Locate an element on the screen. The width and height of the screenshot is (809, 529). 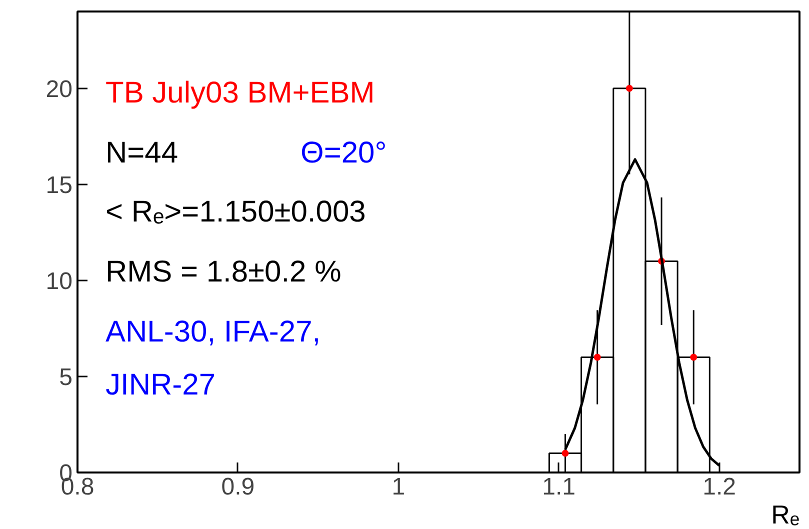
x-tick-label: 1 is located at coordinates (399, 487).